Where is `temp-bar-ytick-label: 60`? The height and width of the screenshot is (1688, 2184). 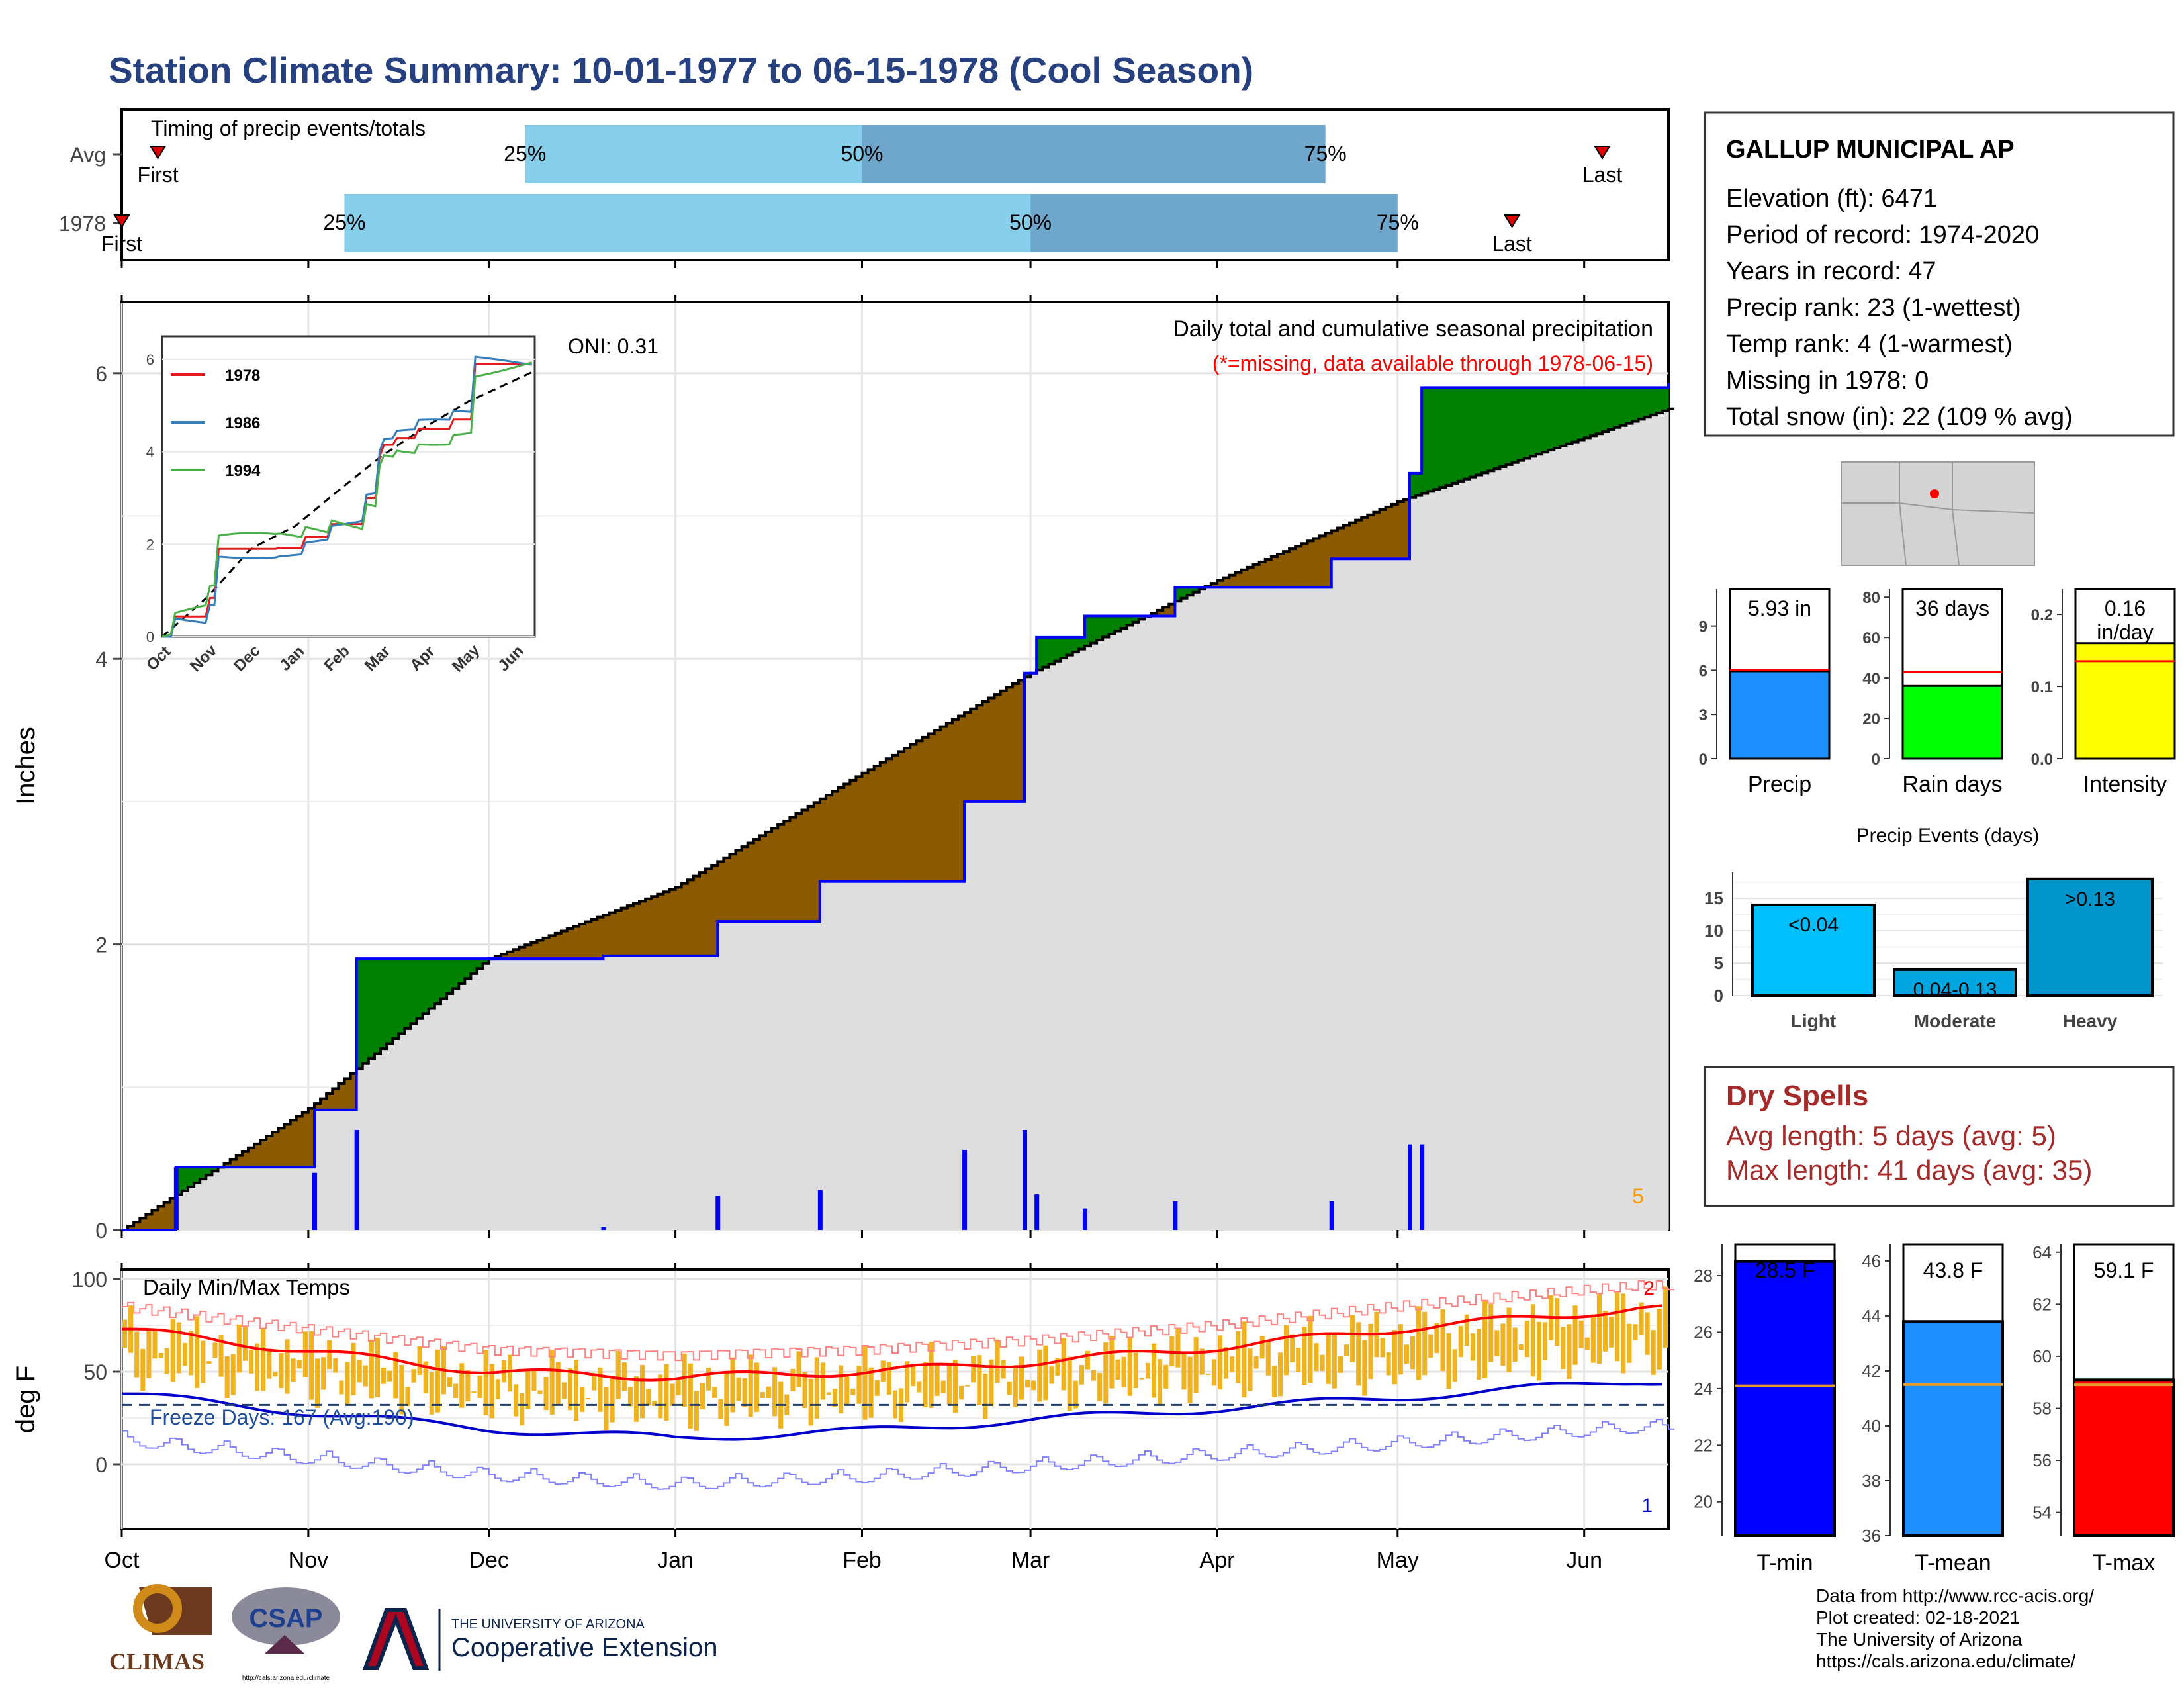
temp-bar-ytick-label: 60 is located at coordinates (2042, 1356).